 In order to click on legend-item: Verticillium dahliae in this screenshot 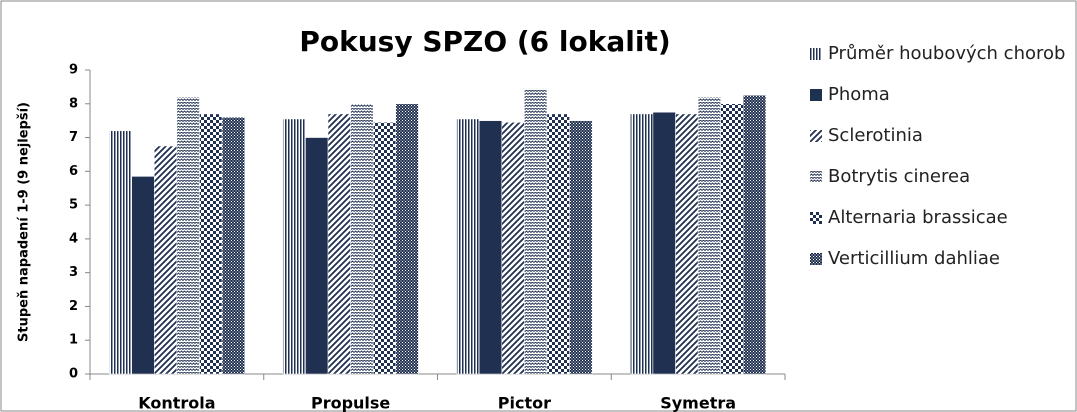, I will do `click(940, 258)`.